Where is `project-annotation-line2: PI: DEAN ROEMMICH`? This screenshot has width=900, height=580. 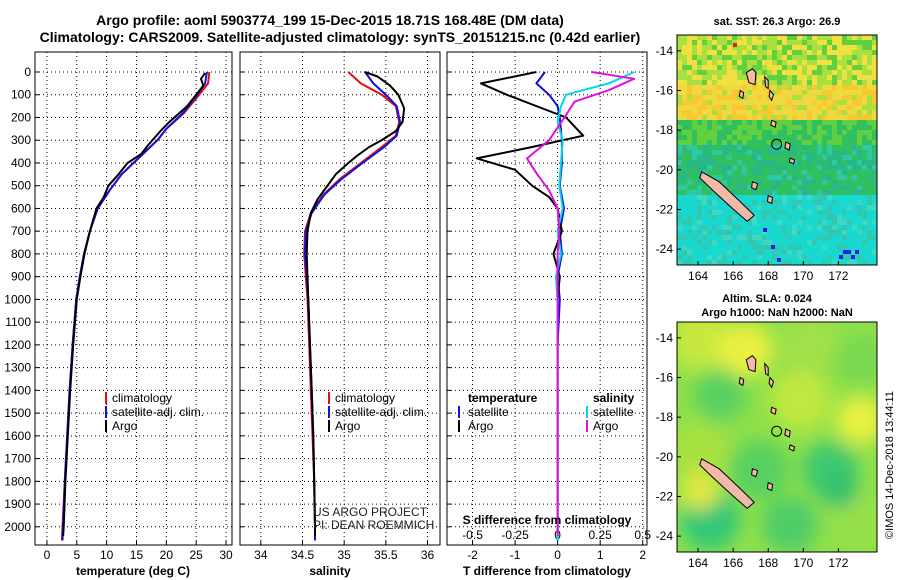
project-annotation-line2: PI: DEAN ROEMMICH is located at coordinates (373, 525).